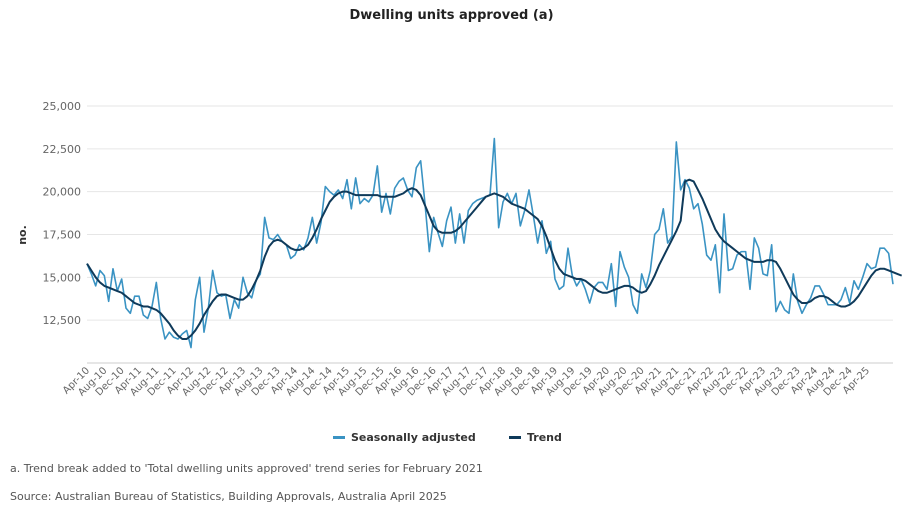 The width and height of the screenshot is (903, 520). I want to click on legend-item-seasonally-adjusted: Seasonally adjusted, so click(404, 437).